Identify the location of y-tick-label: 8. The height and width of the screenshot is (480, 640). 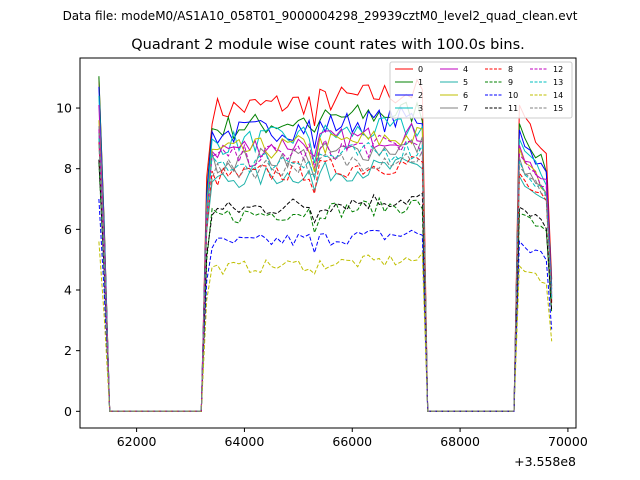
(68, 168).